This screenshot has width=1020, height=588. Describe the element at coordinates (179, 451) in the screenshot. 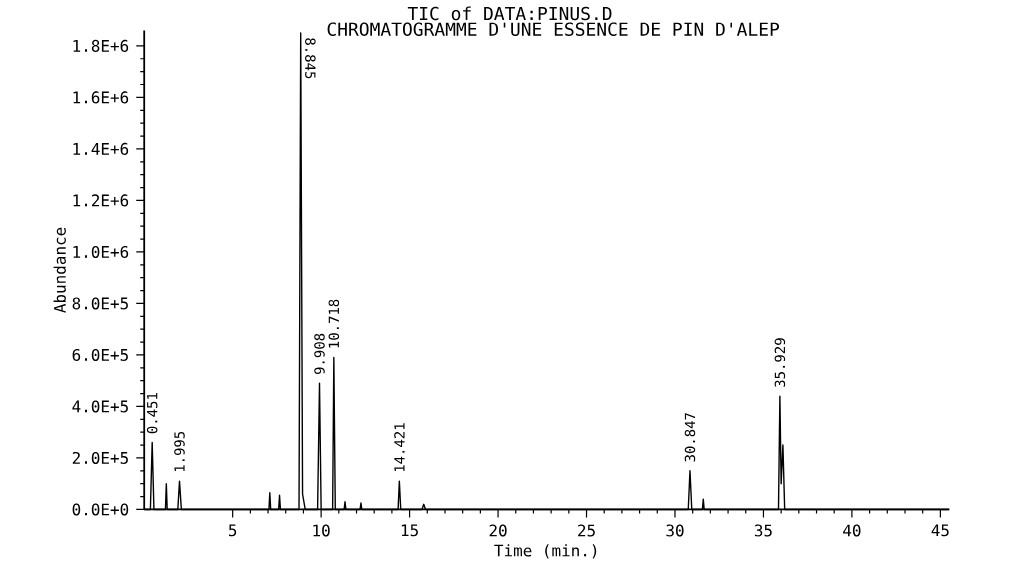

I see `annotation: 1.995` at that location.